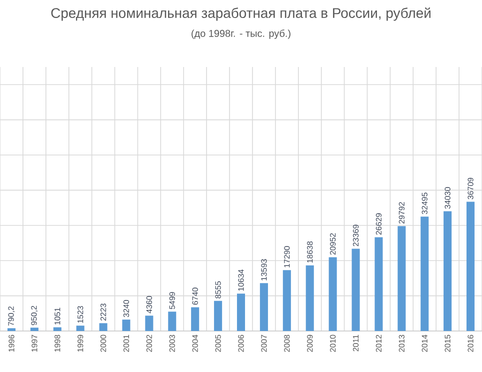  Describe the element at coordinates (241, 34) in the screenshot. I see `chart-subtitle: (до 1998г. - тыс. руб.)` at that location.